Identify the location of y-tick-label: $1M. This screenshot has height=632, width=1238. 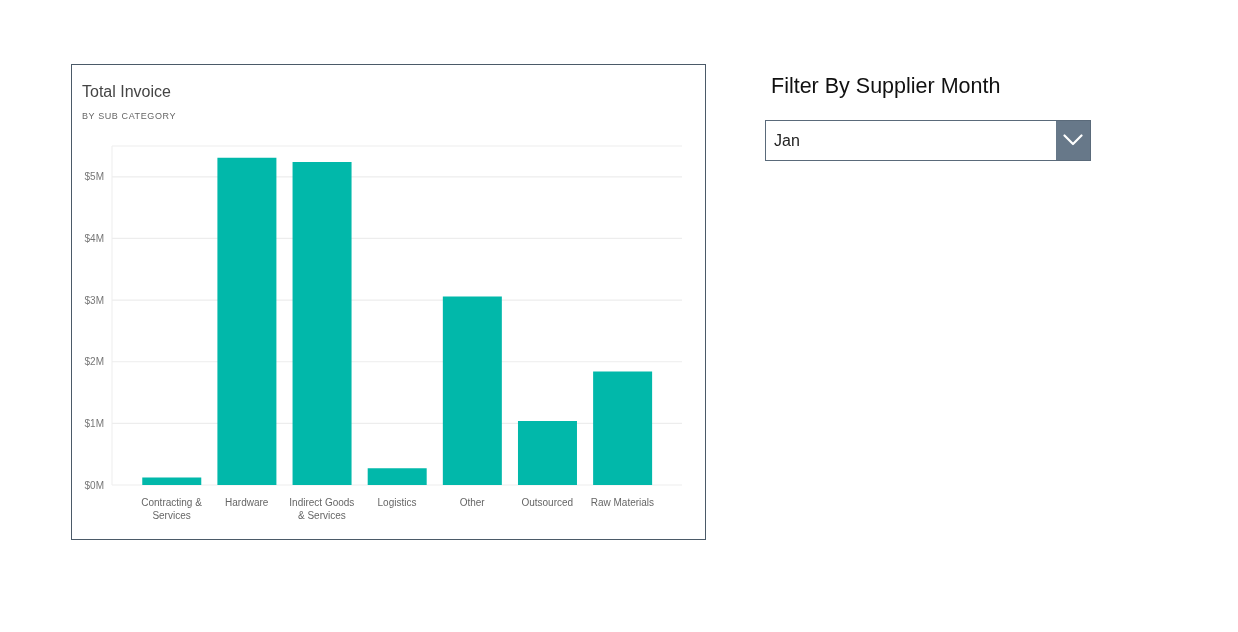
(94, 423).